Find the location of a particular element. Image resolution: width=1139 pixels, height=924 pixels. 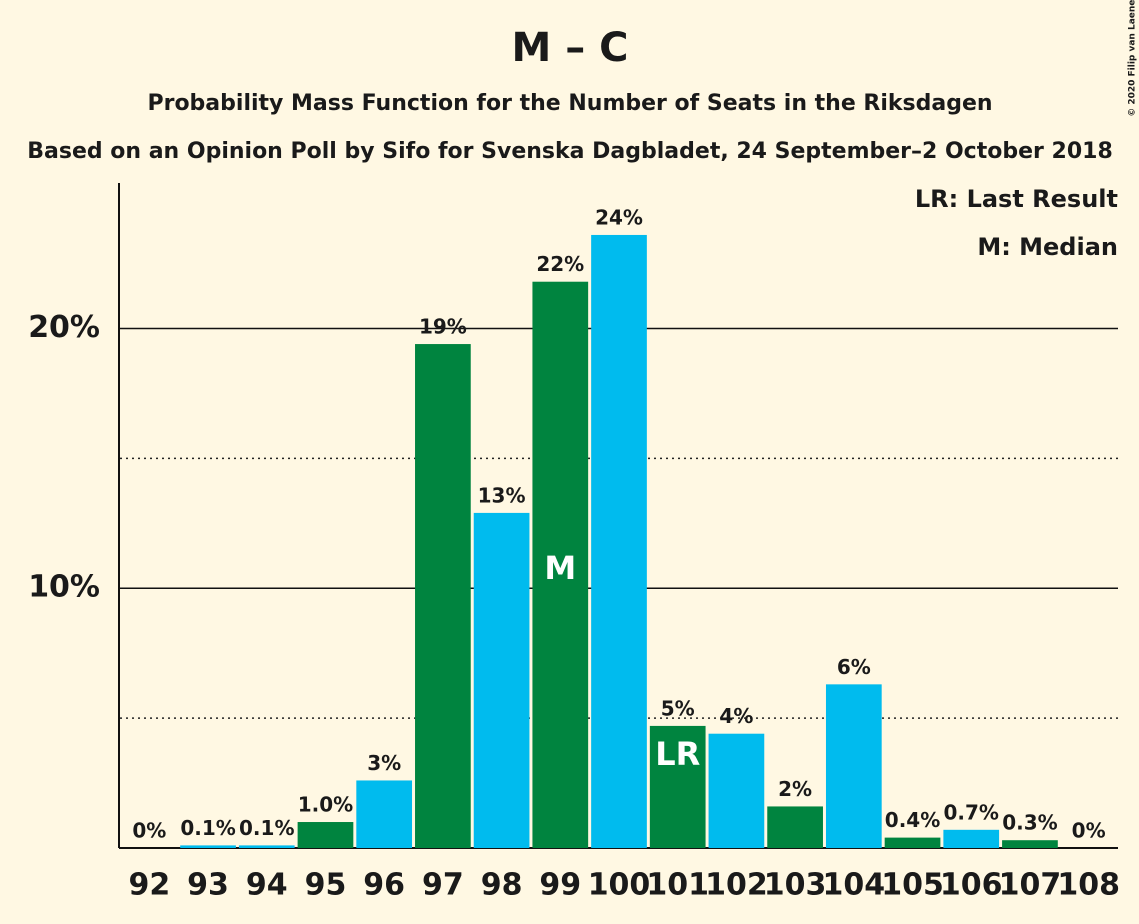

value-label: 6% is located at coordinates (854, 667).